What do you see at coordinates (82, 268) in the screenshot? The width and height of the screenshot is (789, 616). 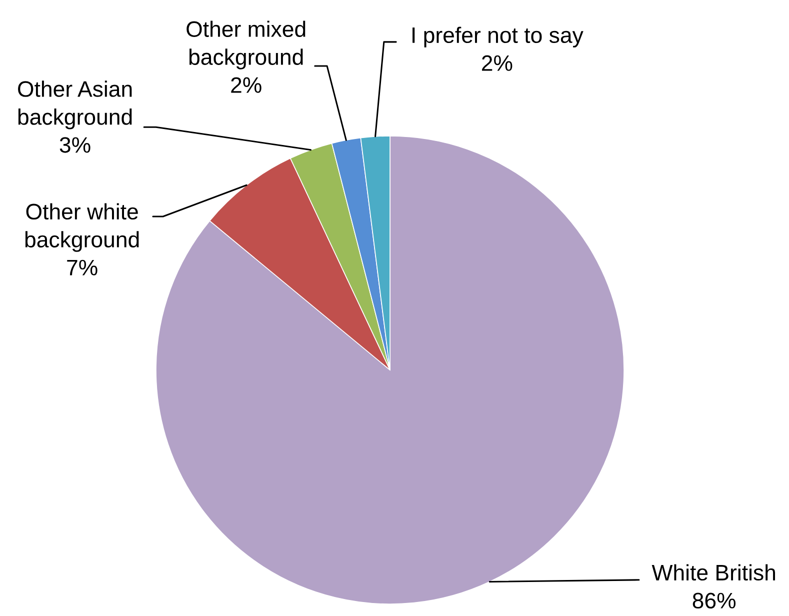 I see `data-label: 7%` at bounding box center [82, 268].